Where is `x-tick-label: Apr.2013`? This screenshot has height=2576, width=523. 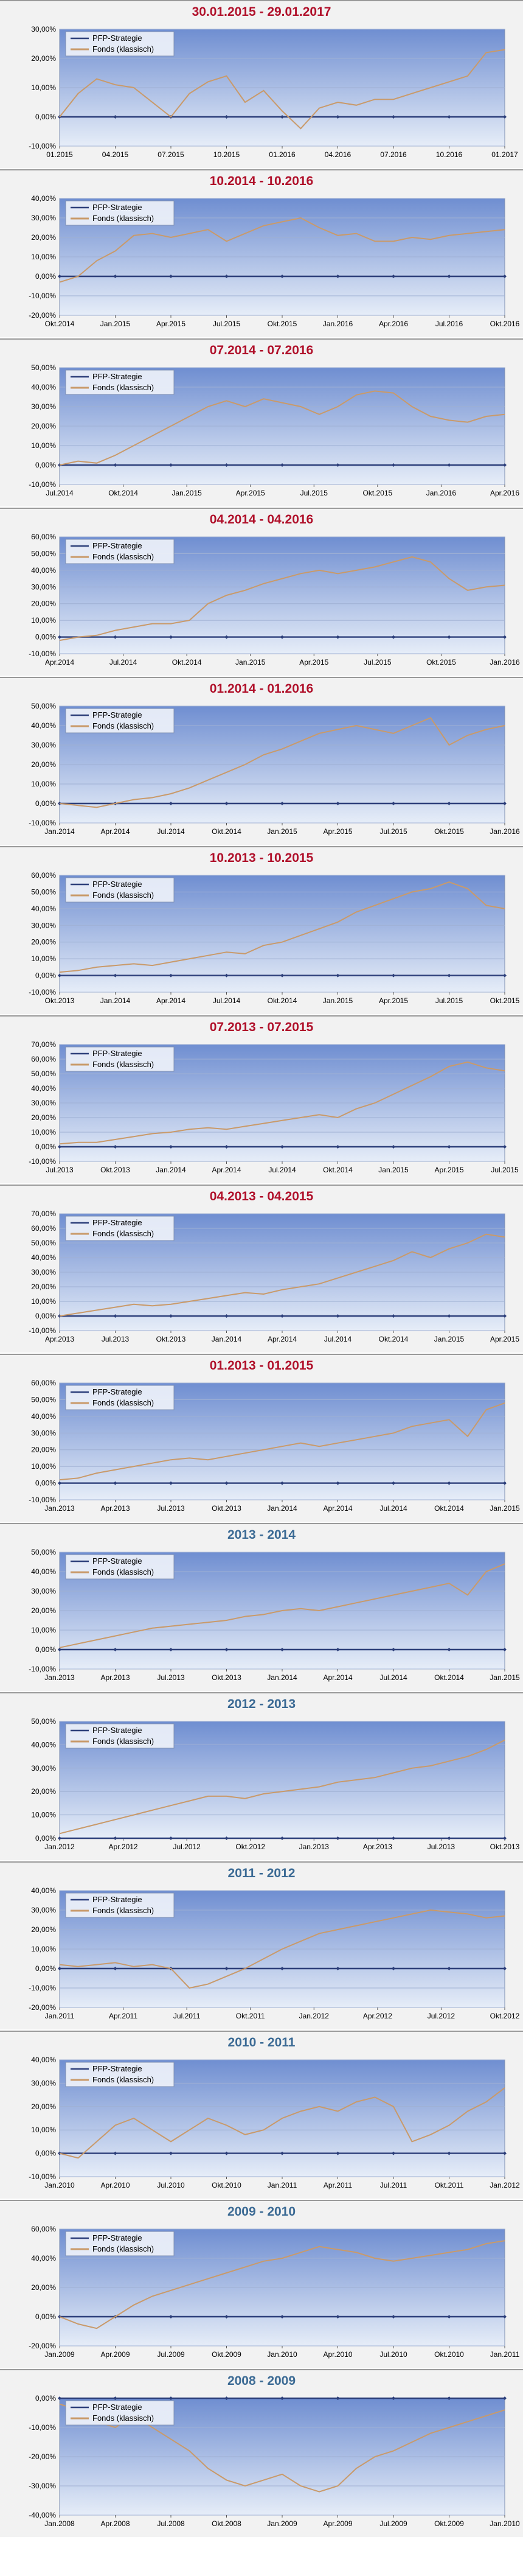 x-tick-label: Apr.2013 is located at coordinates (378, 1847).